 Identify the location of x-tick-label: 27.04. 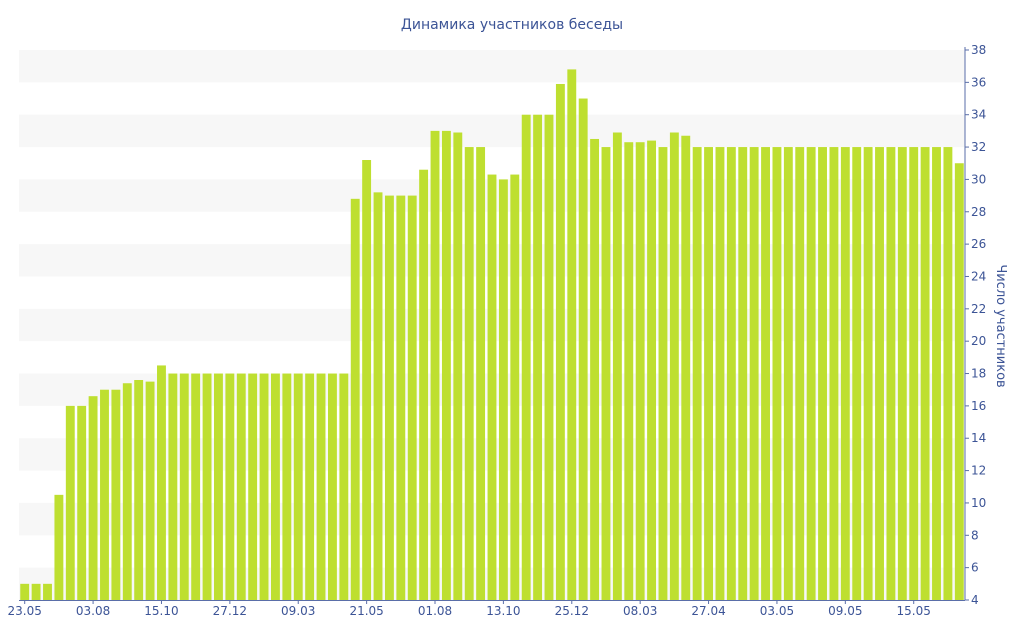
(708, 611).